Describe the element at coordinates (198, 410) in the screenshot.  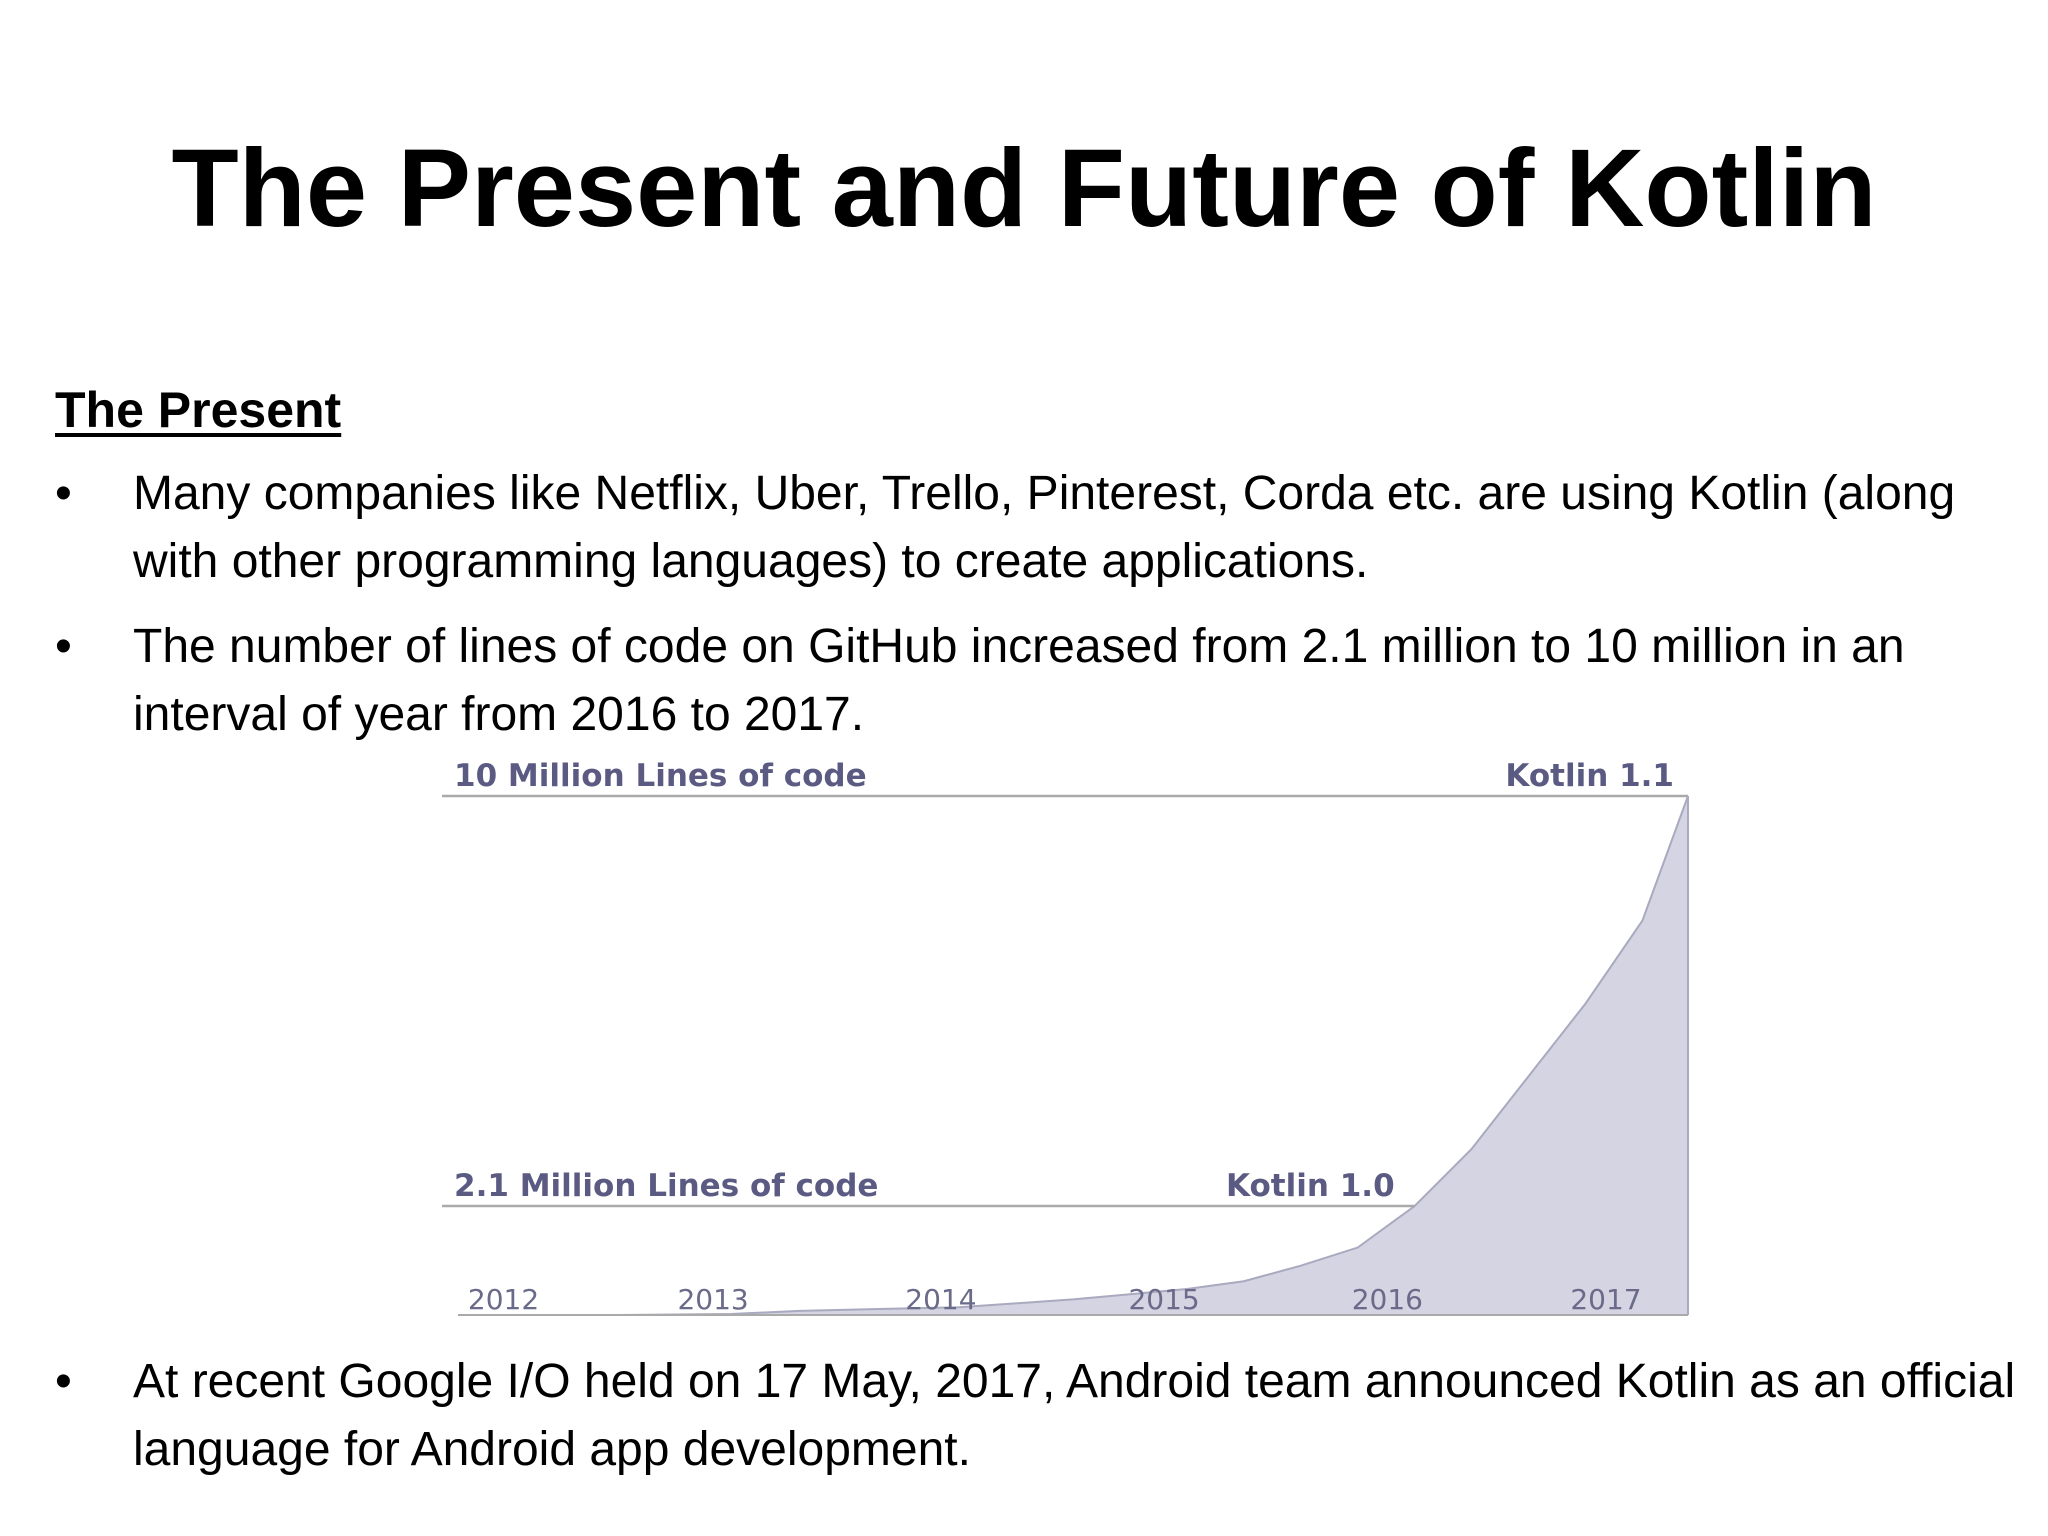
I see `section-heading: The Present` at that location.